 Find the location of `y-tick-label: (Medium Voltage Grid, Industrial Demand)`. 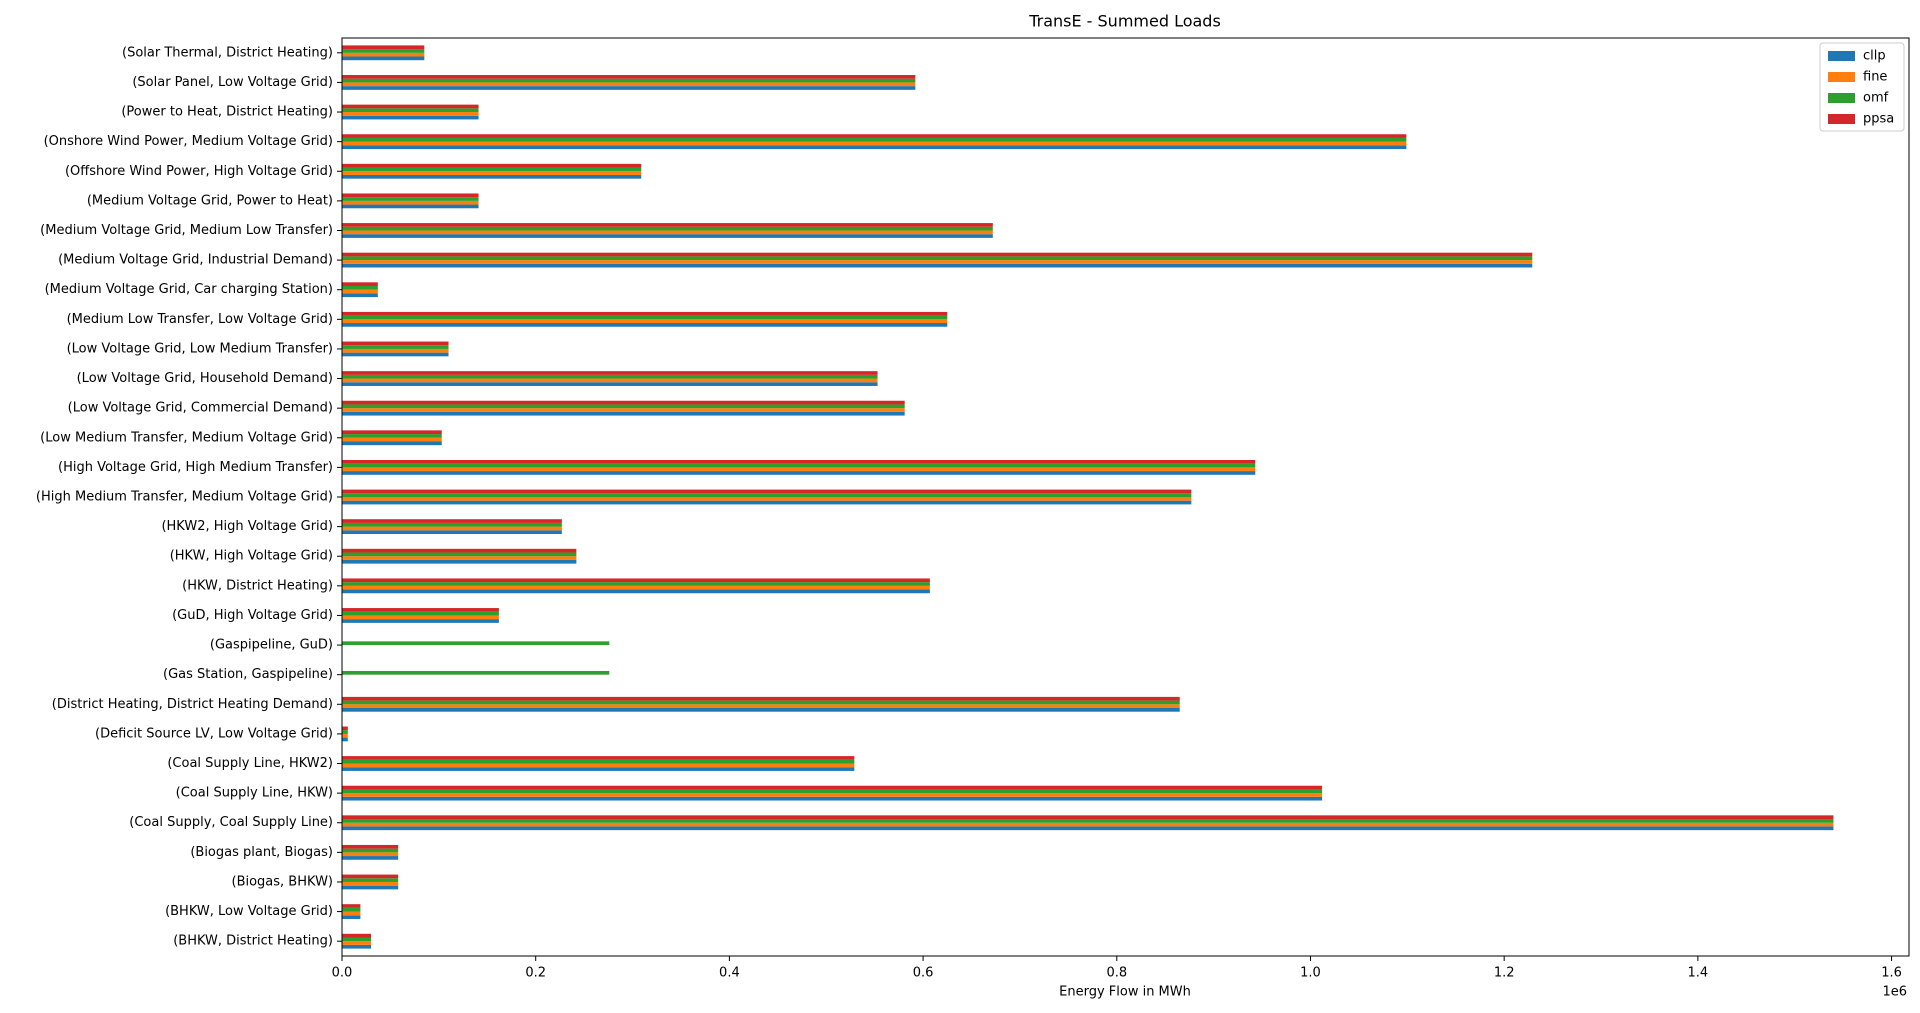

y-tick-label: (Medium Voltage Grid, Industrial Demand) is located at coordinates (195, 260).